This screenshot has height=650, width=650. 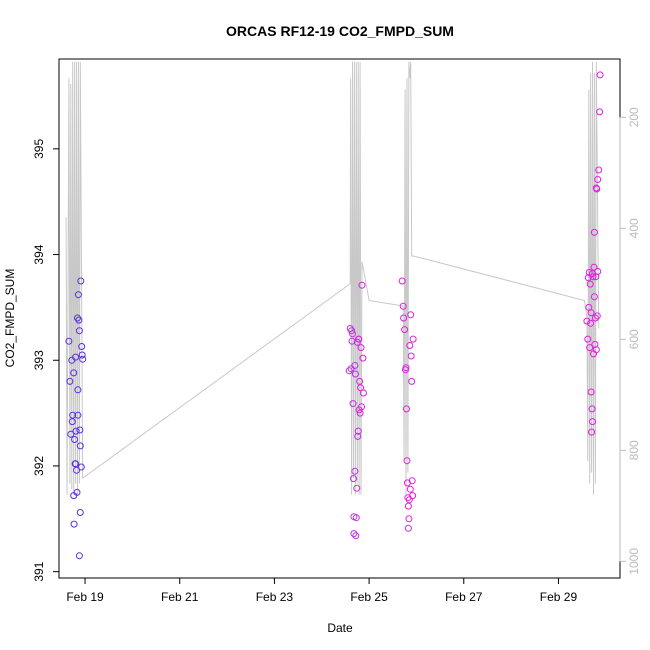 I want to click on y-tick-label: 395, so click(x=39, y=149).